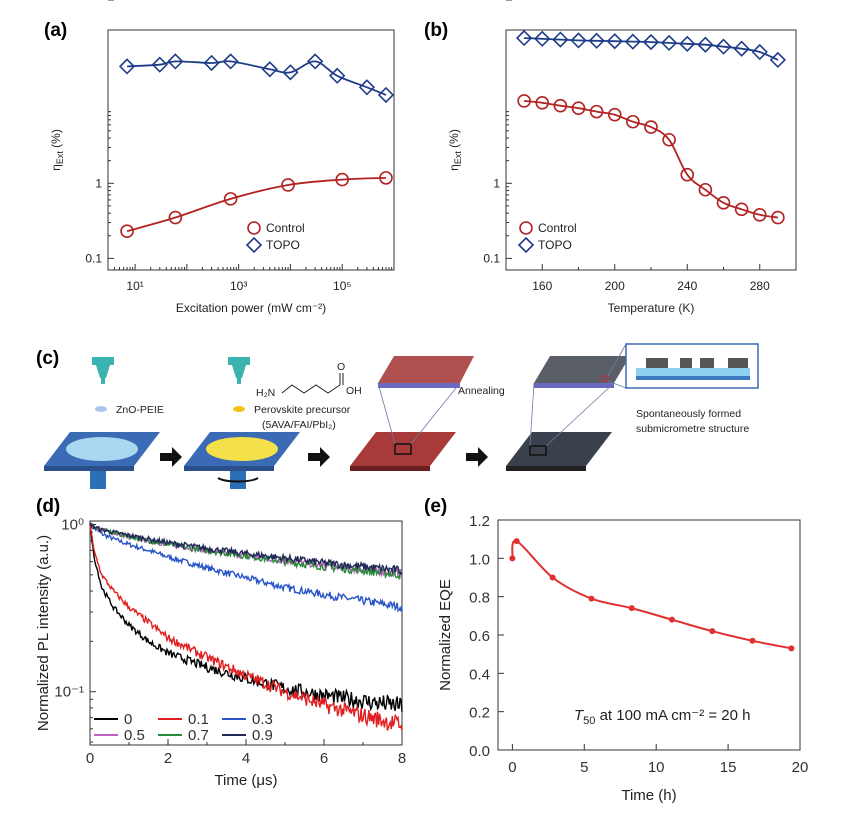 This screenshot has height=817, width=844. Describe the element at coordinates (479, 559) in the screenshot. I see `y-tick-label: 1.0` at that location.